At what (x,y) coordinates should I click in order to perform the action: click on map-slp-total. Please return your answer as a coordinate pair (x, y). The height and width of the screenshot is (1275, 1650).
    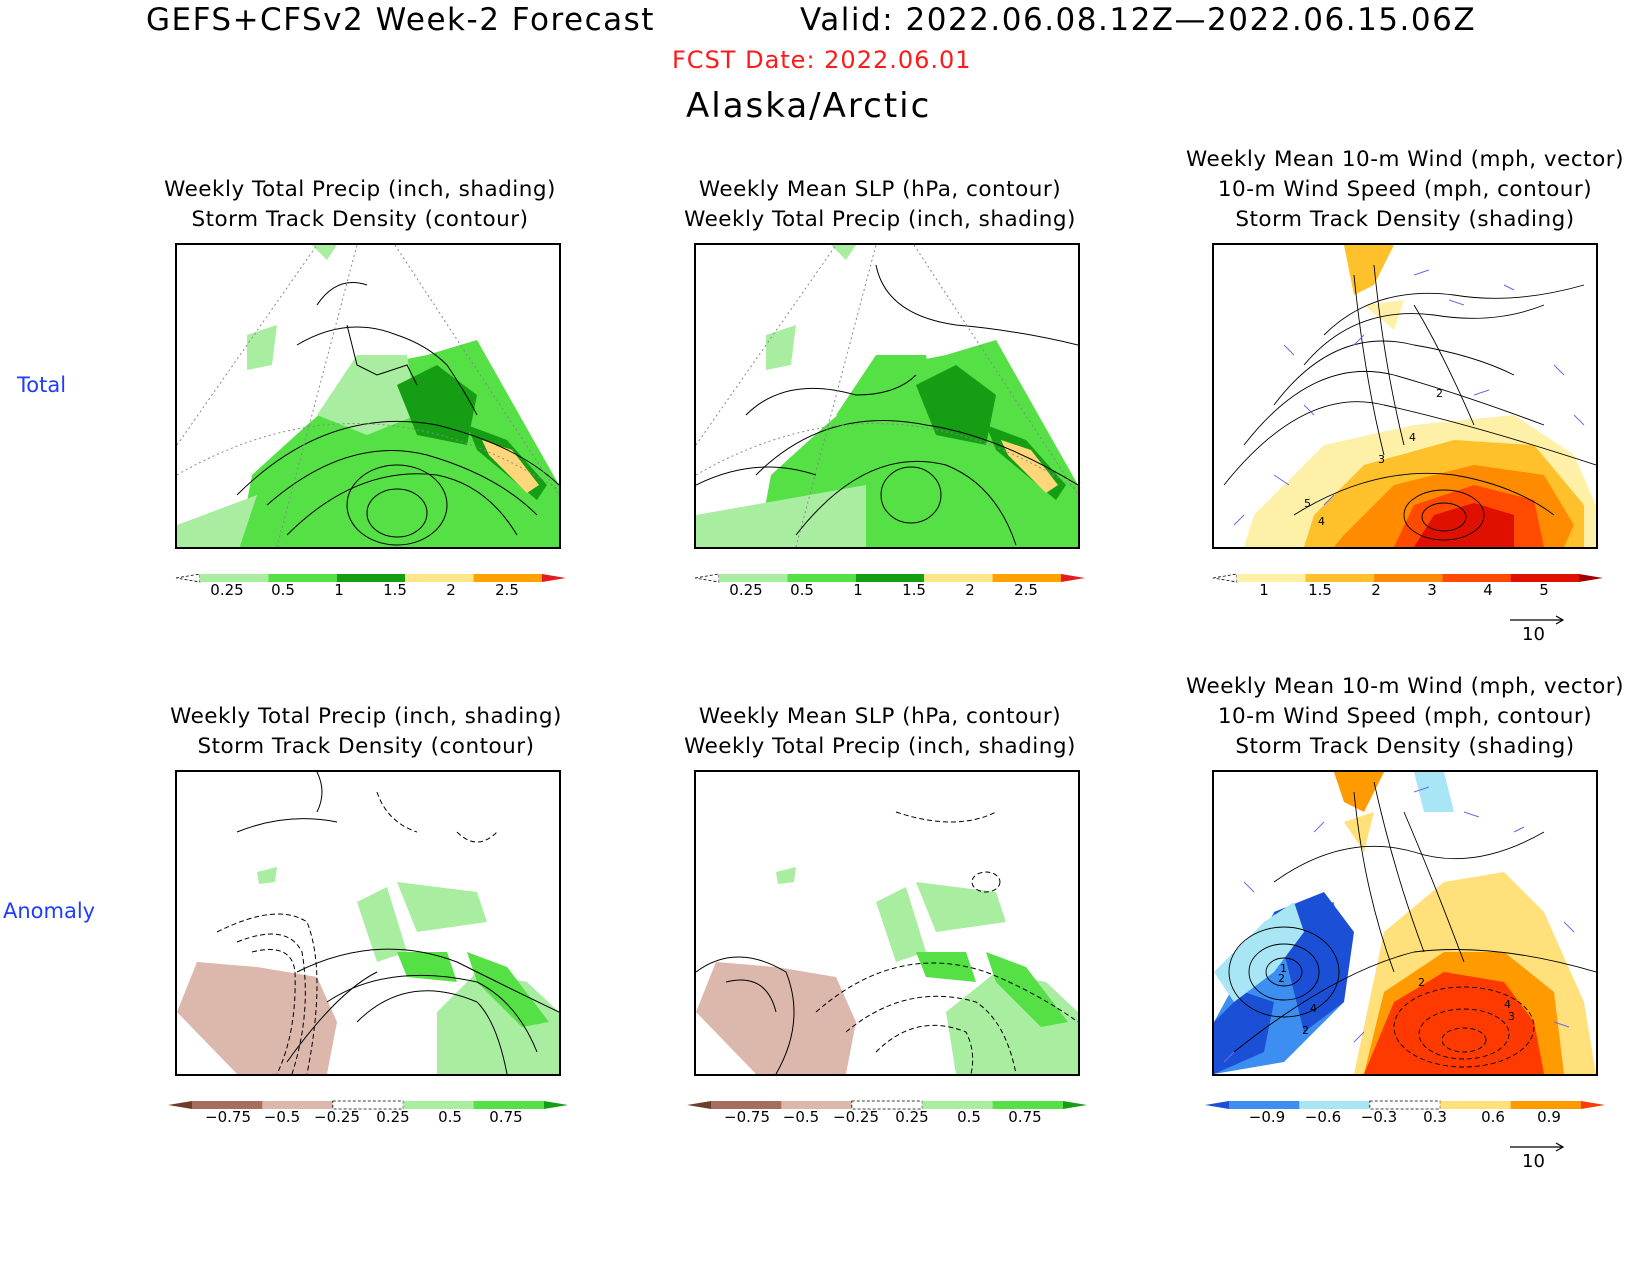
    Looking at the image, I should click on (887, 396).